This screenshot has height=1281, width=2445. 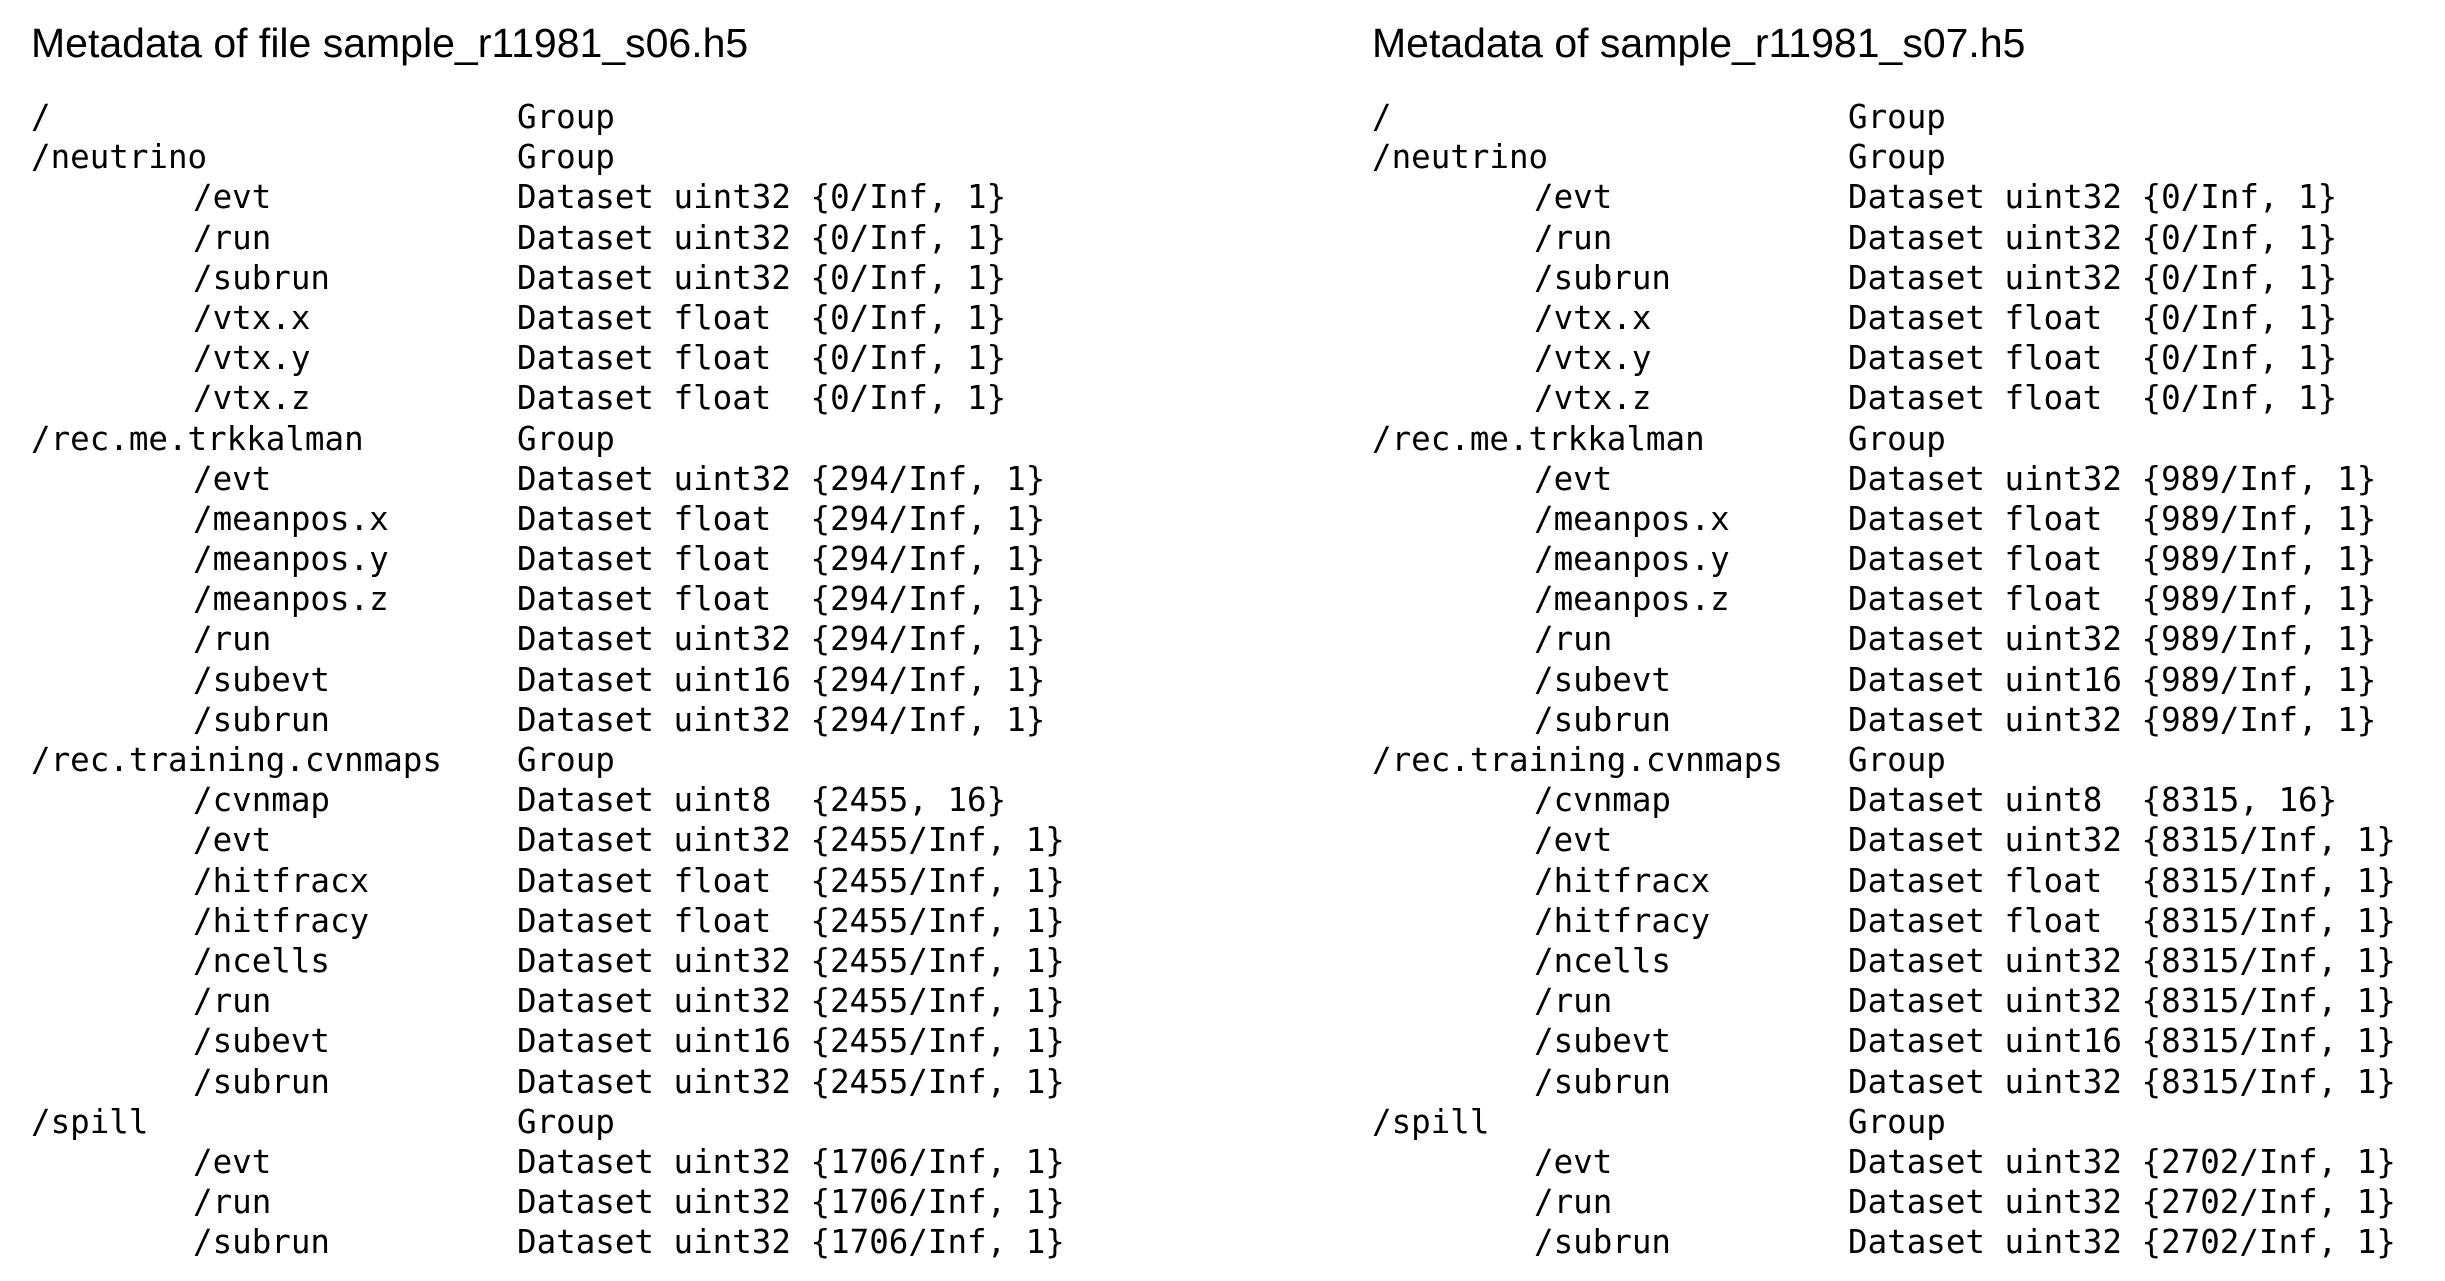 I want to click on object-type: Dataset uint16 {989/Inf, 1}, so click(x=2112, y=679).